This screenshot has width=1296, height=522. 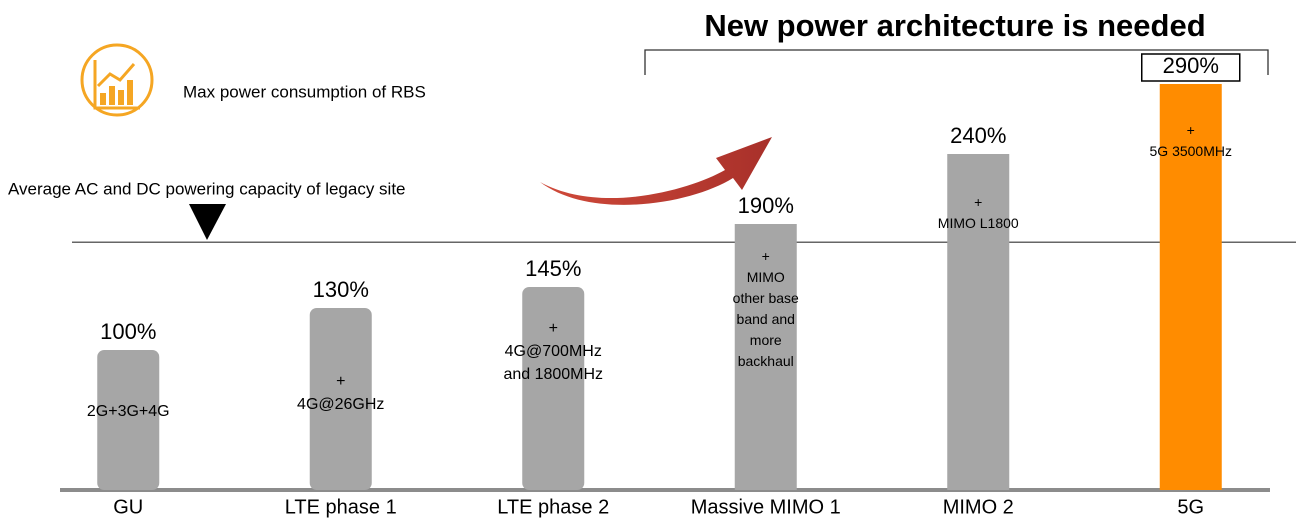 I want to click on chart-title: New power architecture is needed, so click(x=954, y=25).